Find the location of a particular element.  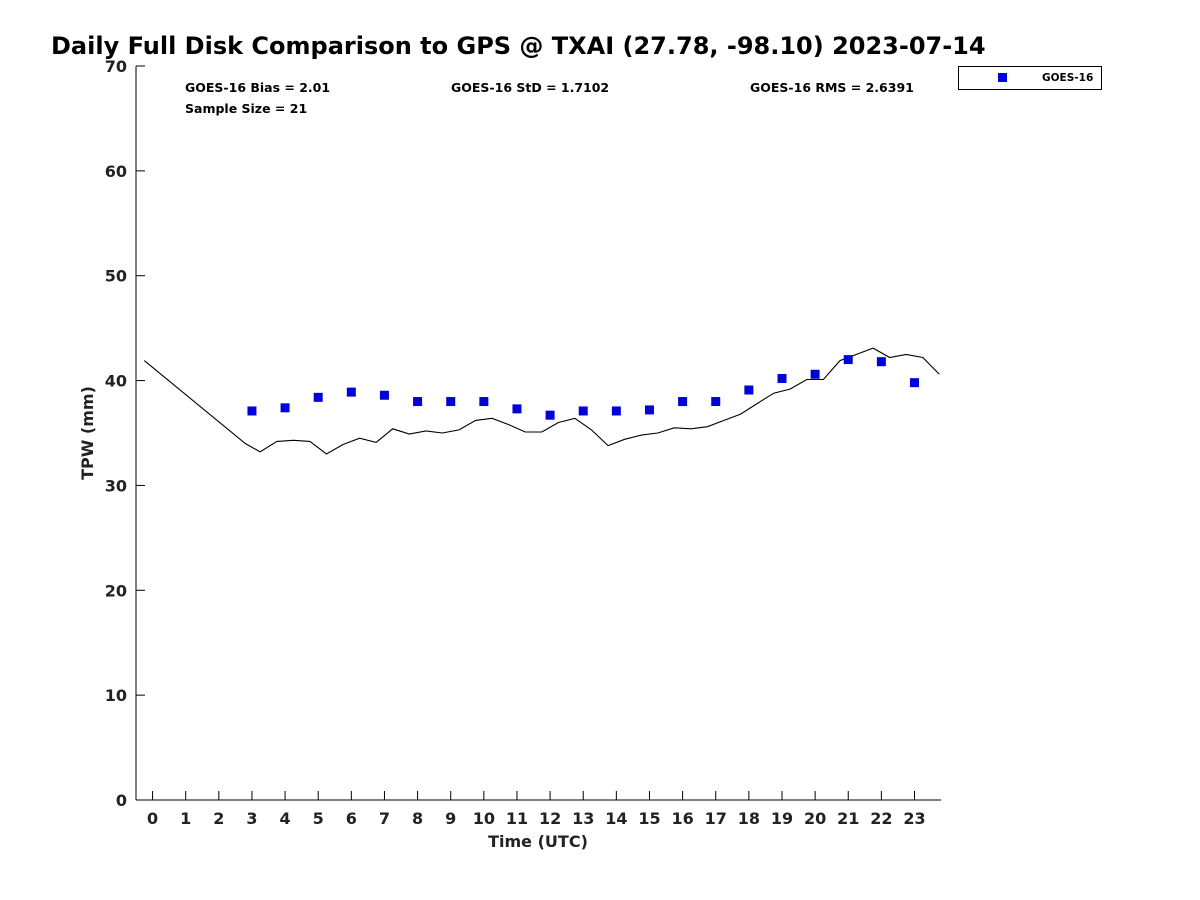

x-tick-label-9: 9 is located at coordinates (450, 818).